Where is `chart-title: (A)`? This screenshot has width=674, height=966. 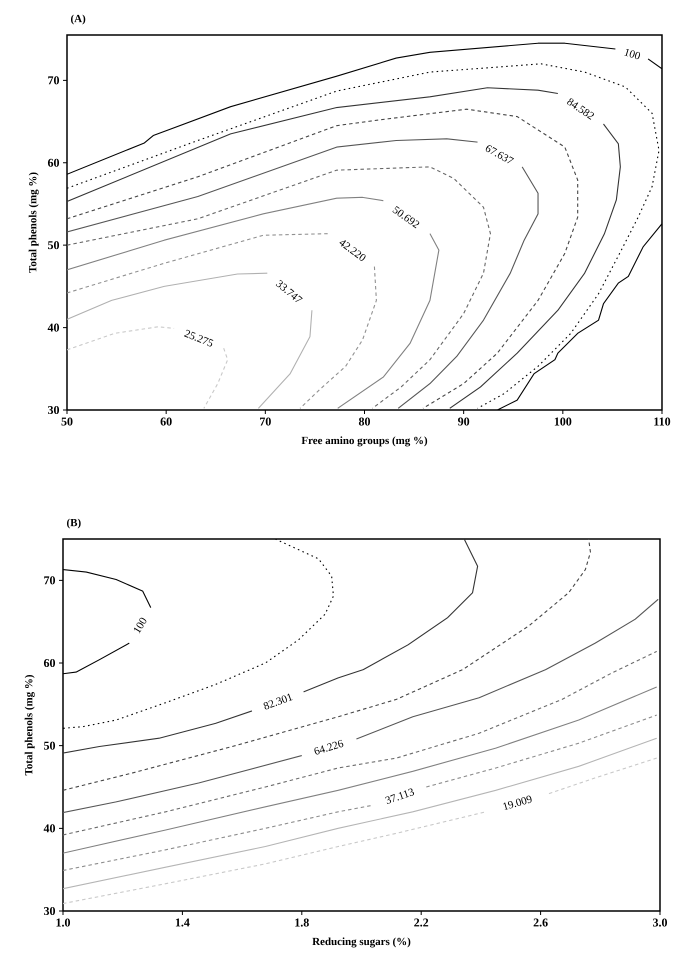
chart-title: (A) is located at coordinates (78, 19).